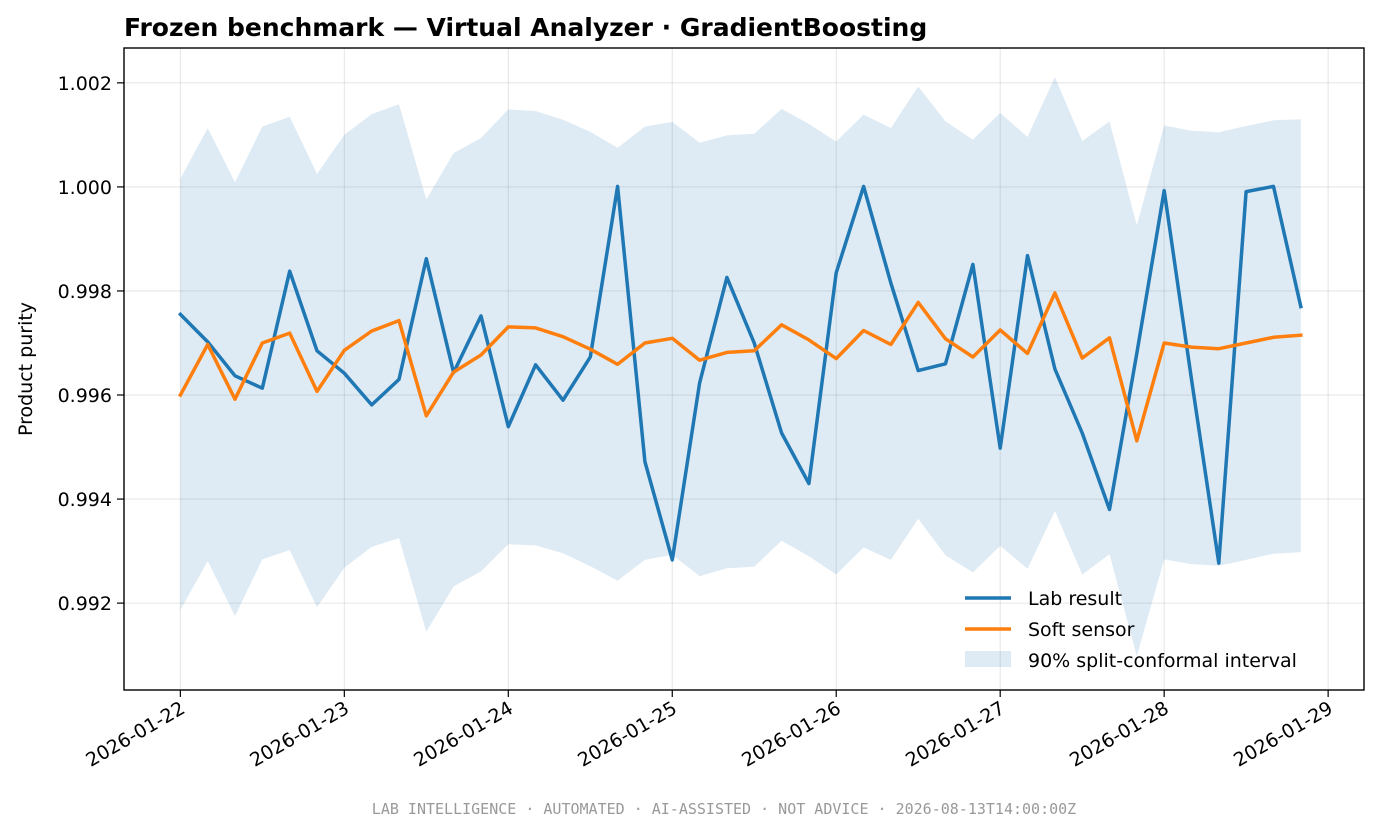 The image size is (1380, 834). I want to click on legend-swatch-interval, so click(988, 659).